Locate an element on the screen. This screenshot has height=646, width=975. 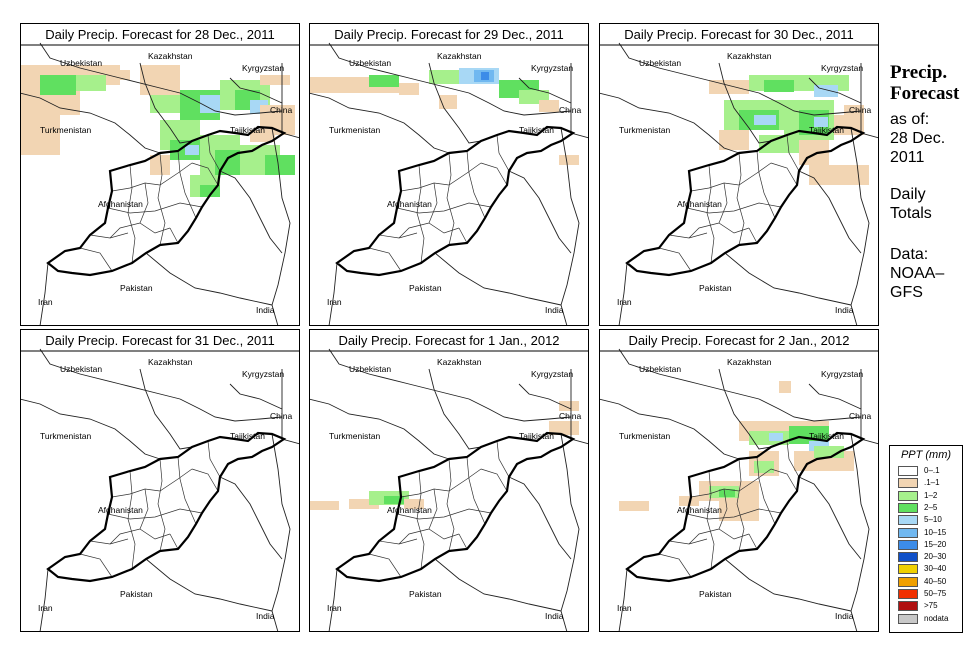
asof-line3: 2011 is located at coordinates (907, 157).